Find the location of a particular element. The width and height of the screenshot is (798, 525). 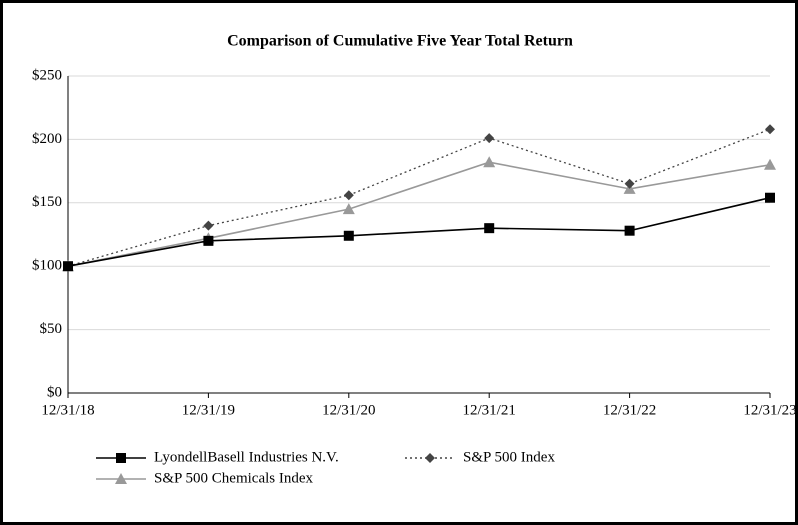

x-tick-label: 12/31/19 is located at coordinates (208, 410).